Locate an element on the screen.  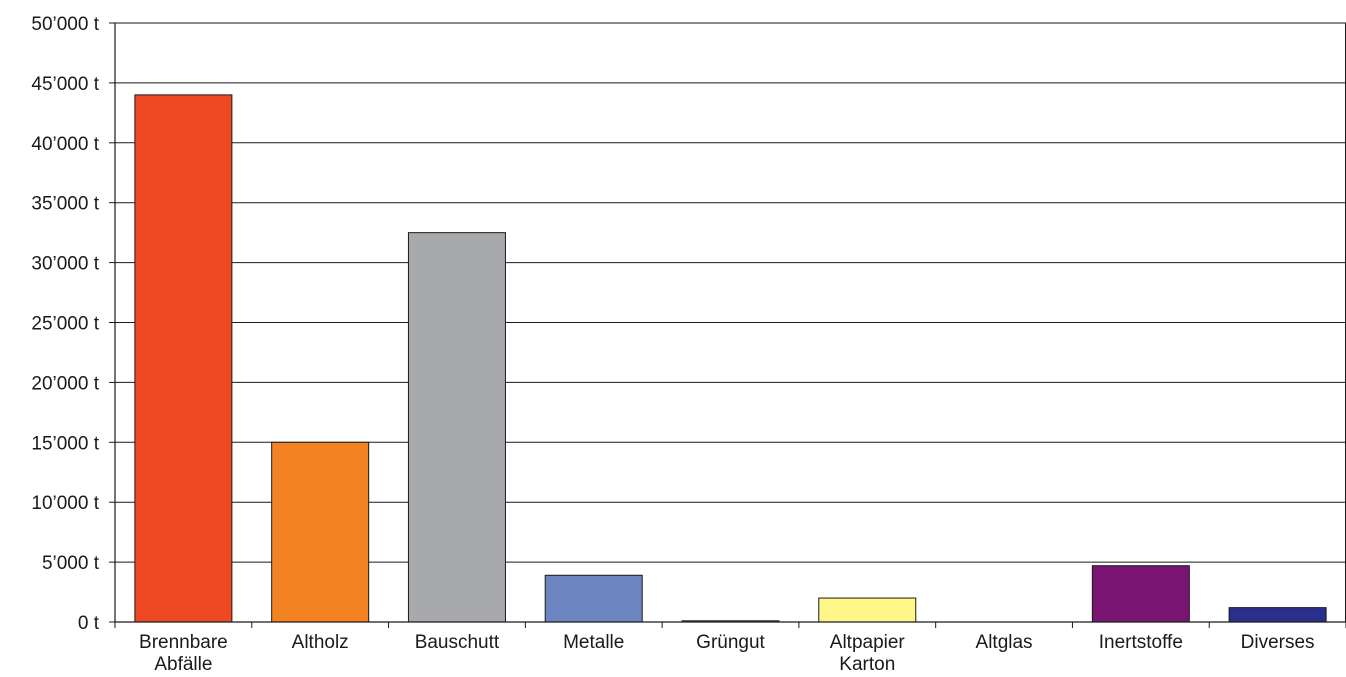
y-tick-label: 50’000 t is located at coordinates (65, 24).